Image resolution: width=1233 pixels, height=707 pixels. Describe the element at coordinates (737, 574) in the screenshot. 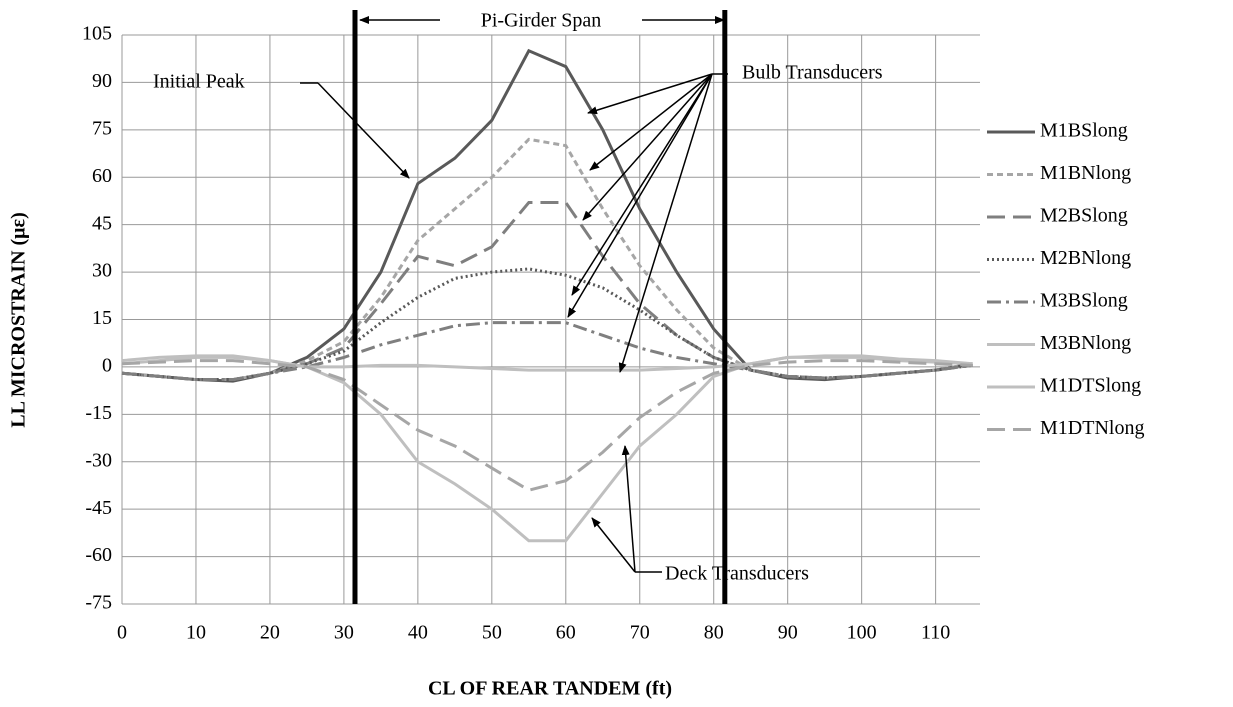

I see `annotation: Deck Transducers` at that location.